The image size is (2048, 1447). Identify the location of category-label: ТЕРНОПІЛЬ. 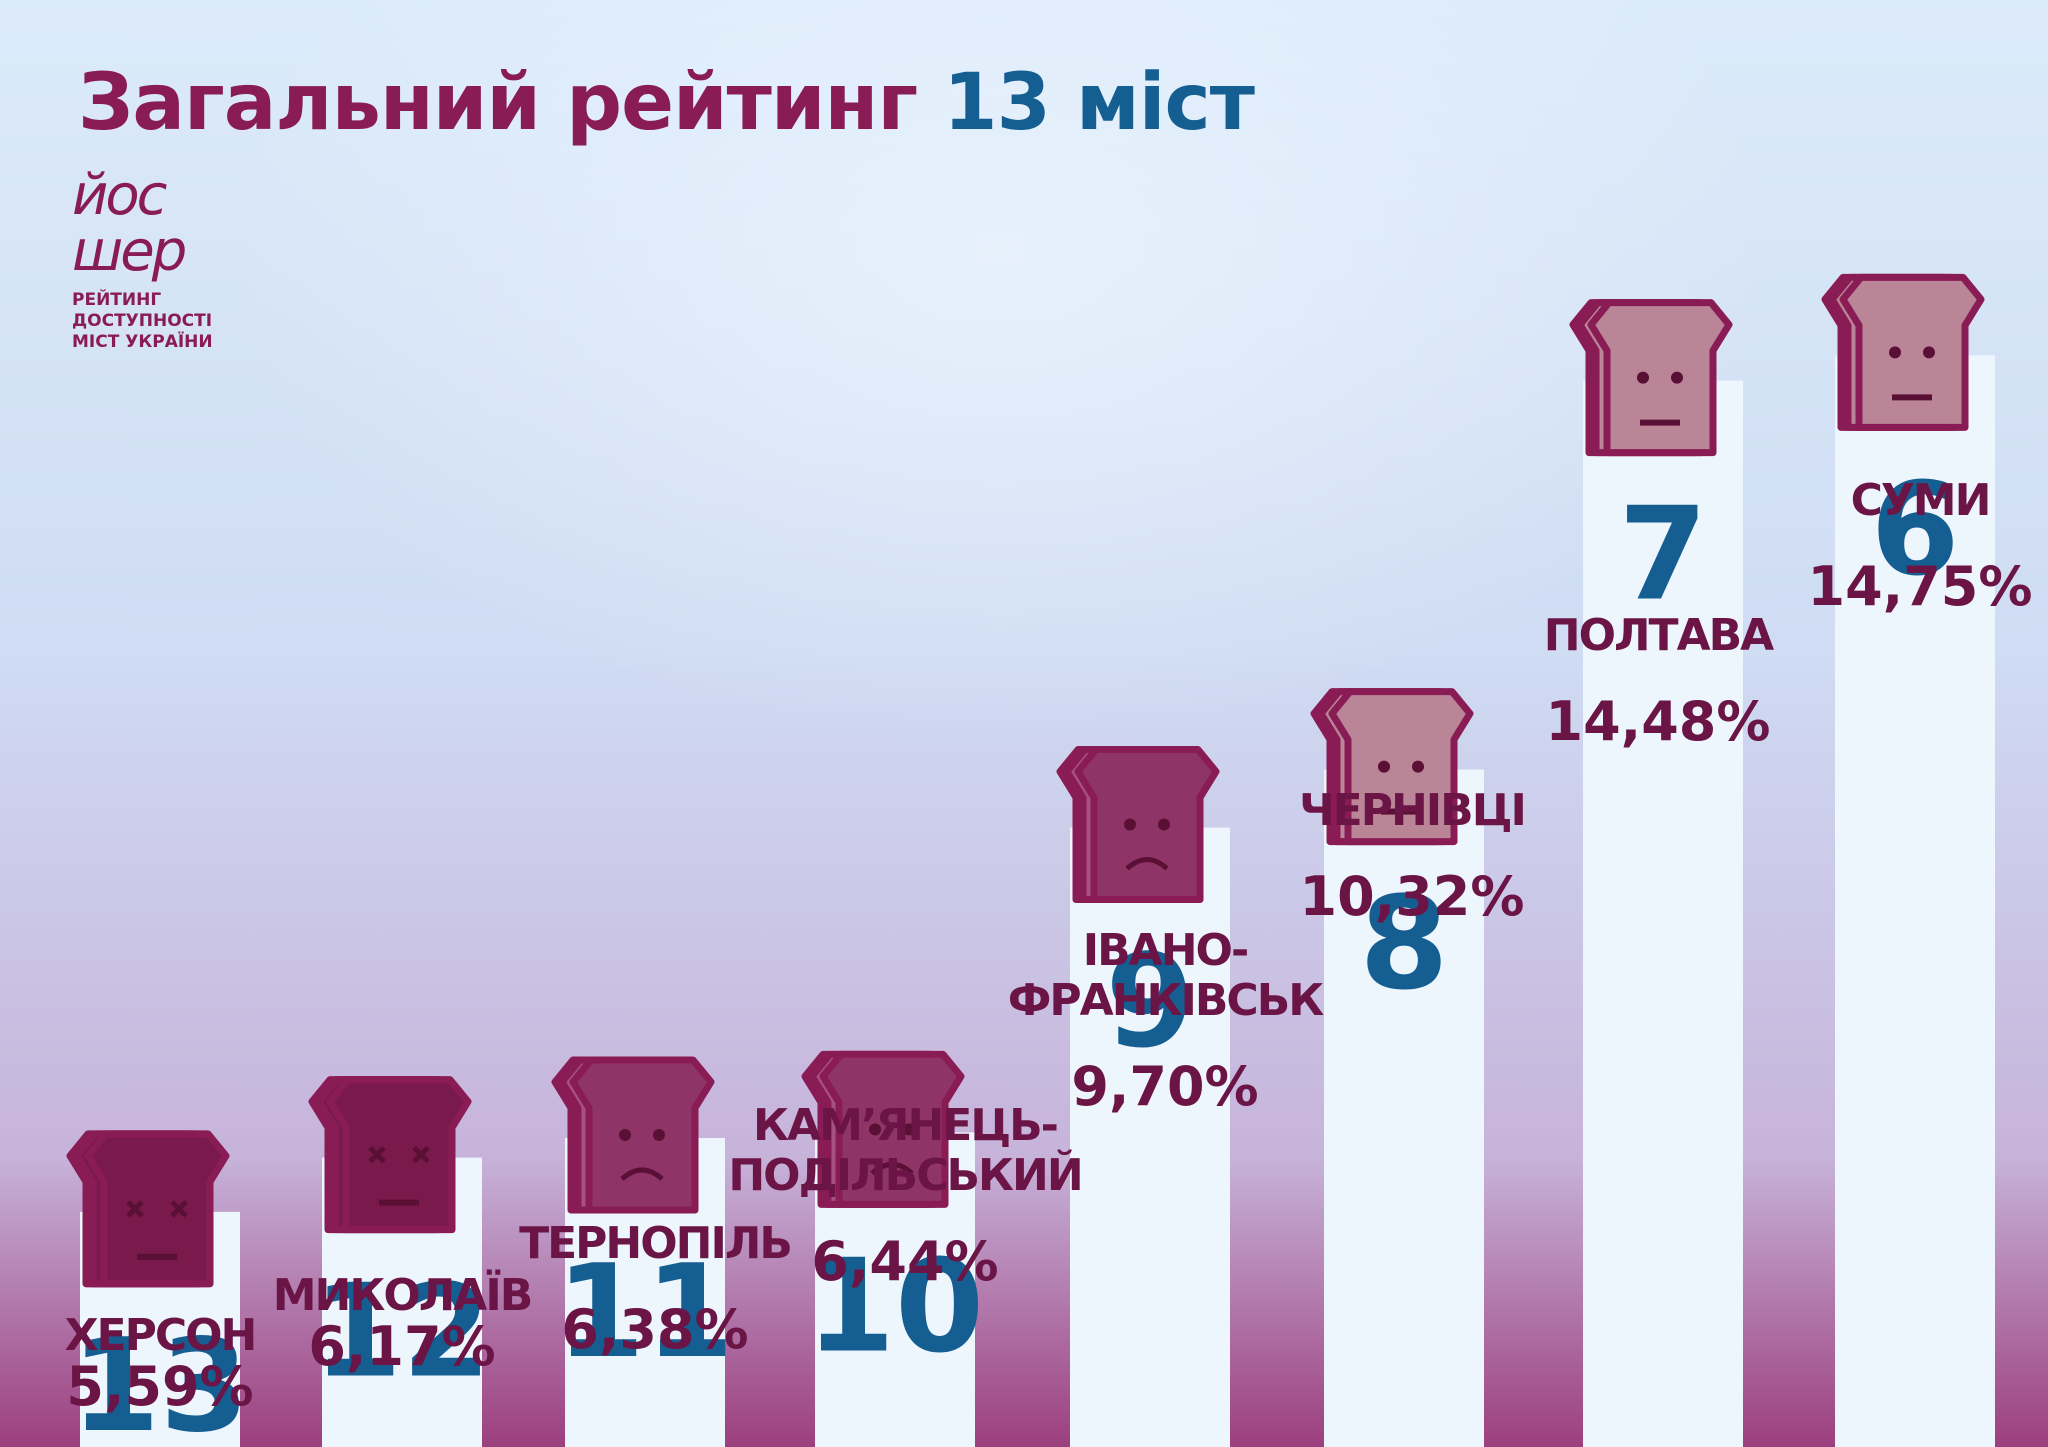
(655, 1243).